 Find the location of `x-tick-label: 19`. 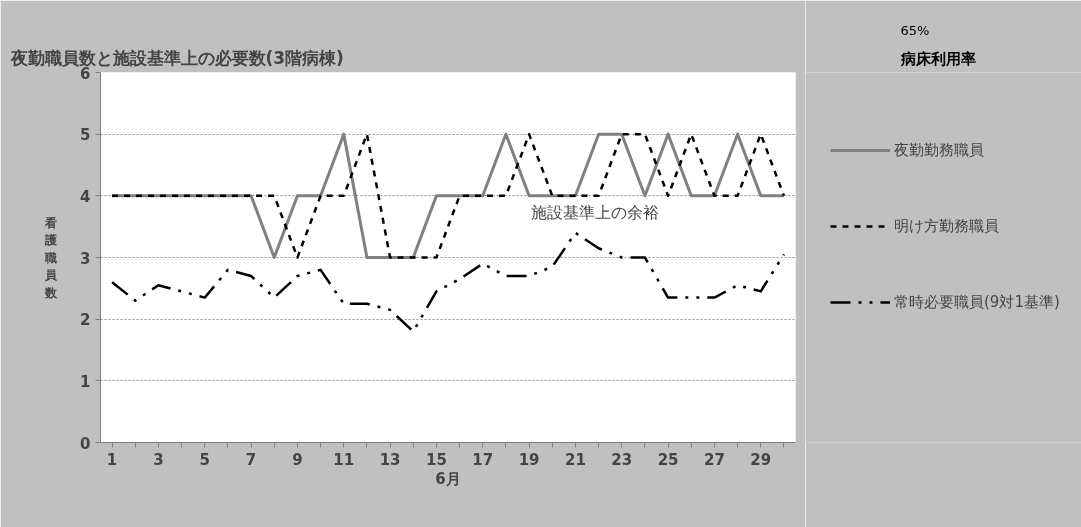

x-tick-label: 19 is located at coordinates (529, 459).